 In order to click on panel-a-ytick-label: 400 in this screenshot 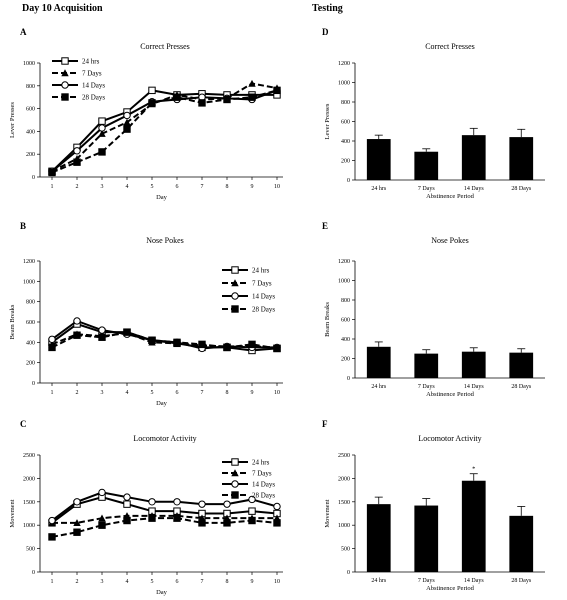, I will do `click(30, 132)`.